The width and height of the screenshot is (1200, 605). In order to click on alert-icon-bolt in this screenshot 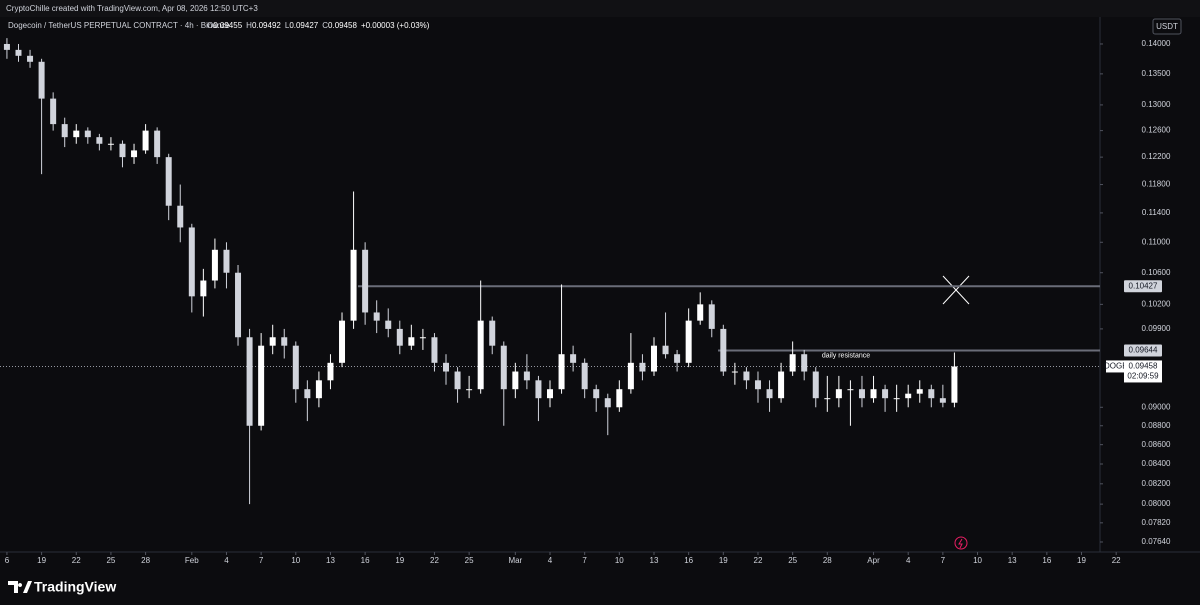, I will do `click(960, 543)`.